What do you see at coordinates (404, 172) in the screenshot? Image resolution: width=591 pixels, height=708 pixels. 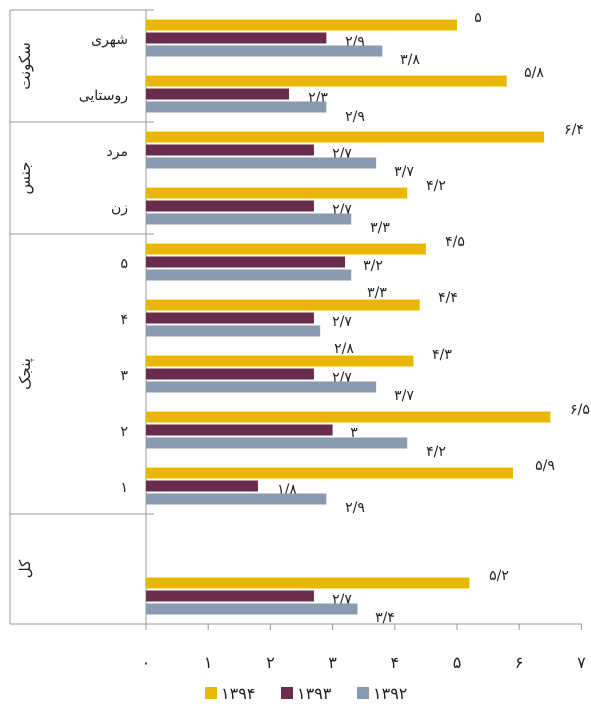 I see `data-label-series2-cat2: ۳/۷` at bounding box center [404, 172].